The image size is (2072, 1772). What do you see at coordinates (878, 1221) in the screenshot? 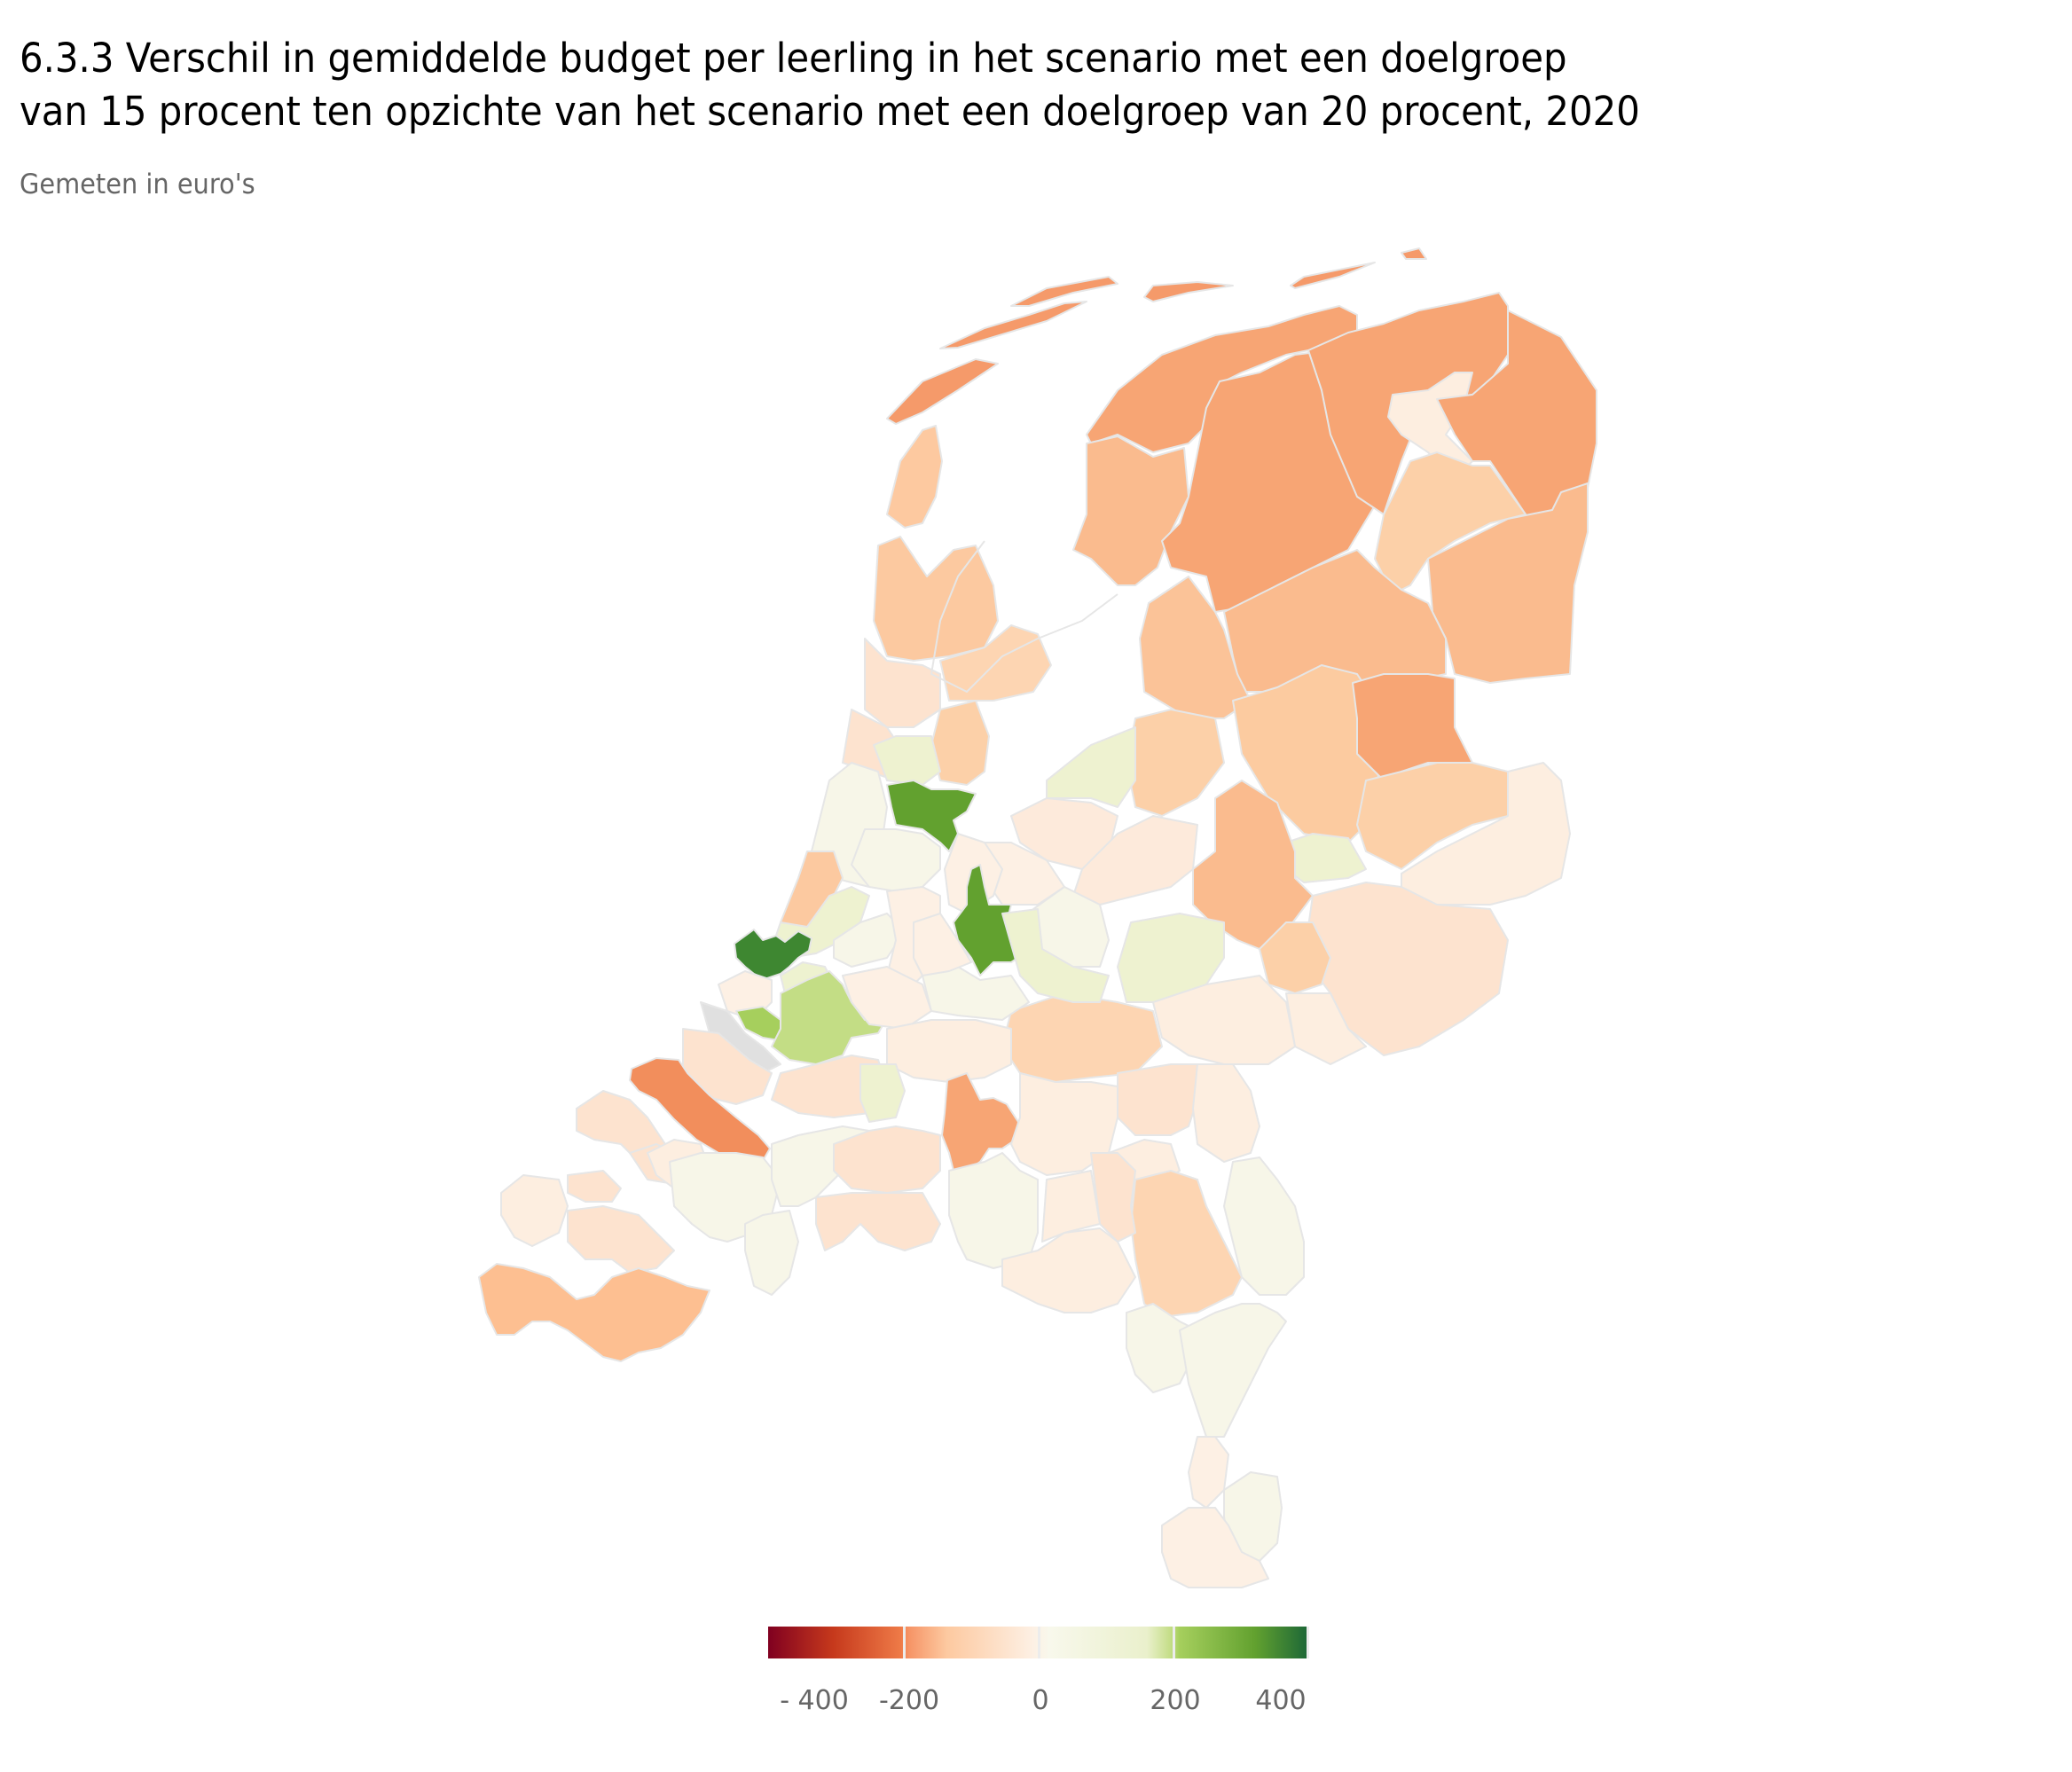
I see `region-tilburg-west` at bounding box center [878, 1221].